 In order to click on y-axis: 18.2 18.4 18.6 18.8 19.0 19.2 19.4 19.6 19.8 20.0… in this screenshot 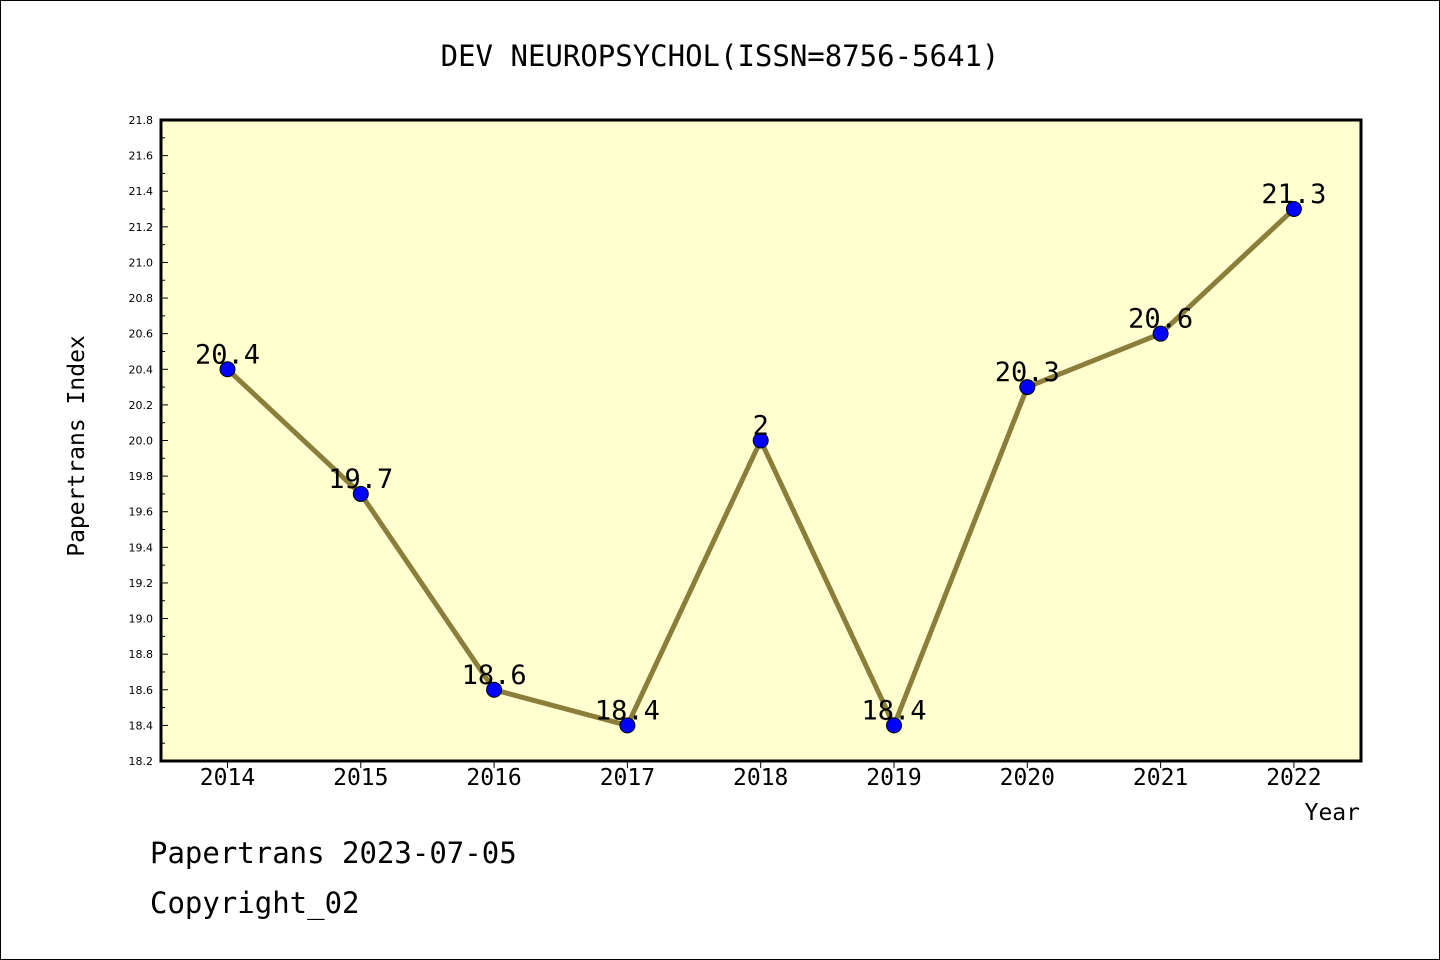, I will do `click(148, 441)`.